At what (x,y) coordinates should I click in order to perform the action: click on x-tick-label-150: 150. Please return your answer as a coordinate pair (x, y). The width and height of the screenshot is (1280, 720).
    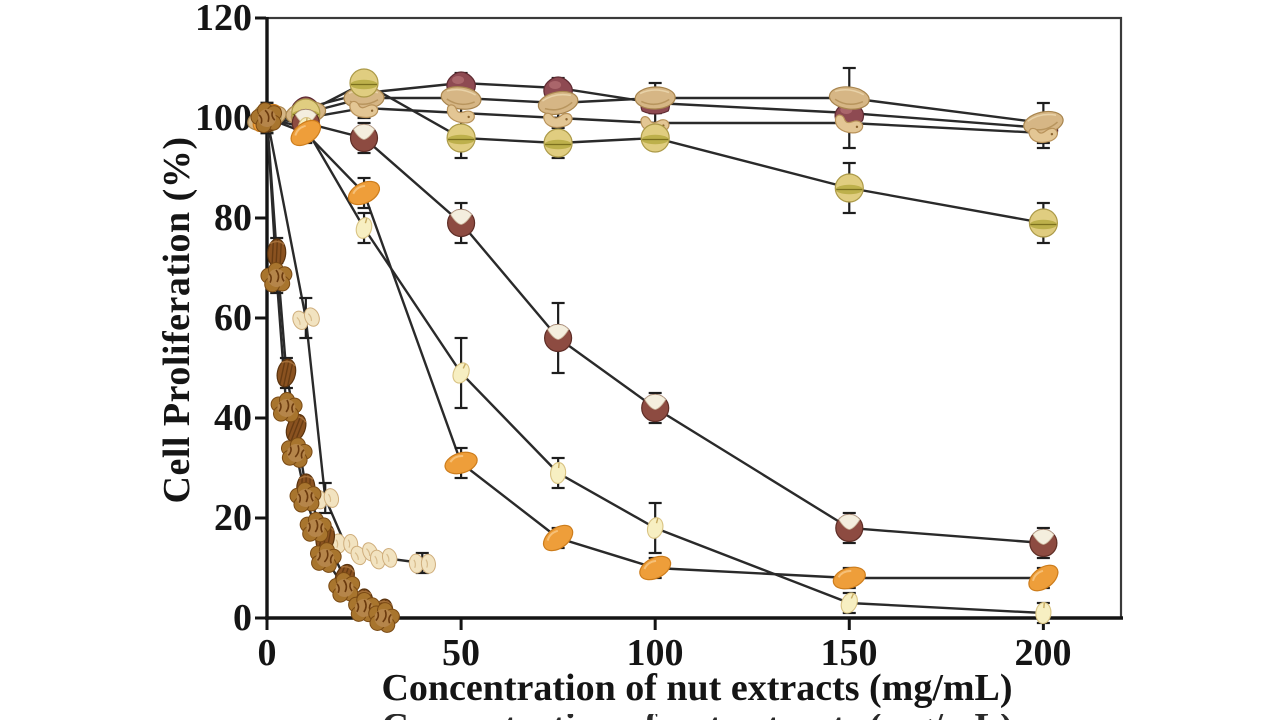
    Looking at the image, I should click on (849, 653).